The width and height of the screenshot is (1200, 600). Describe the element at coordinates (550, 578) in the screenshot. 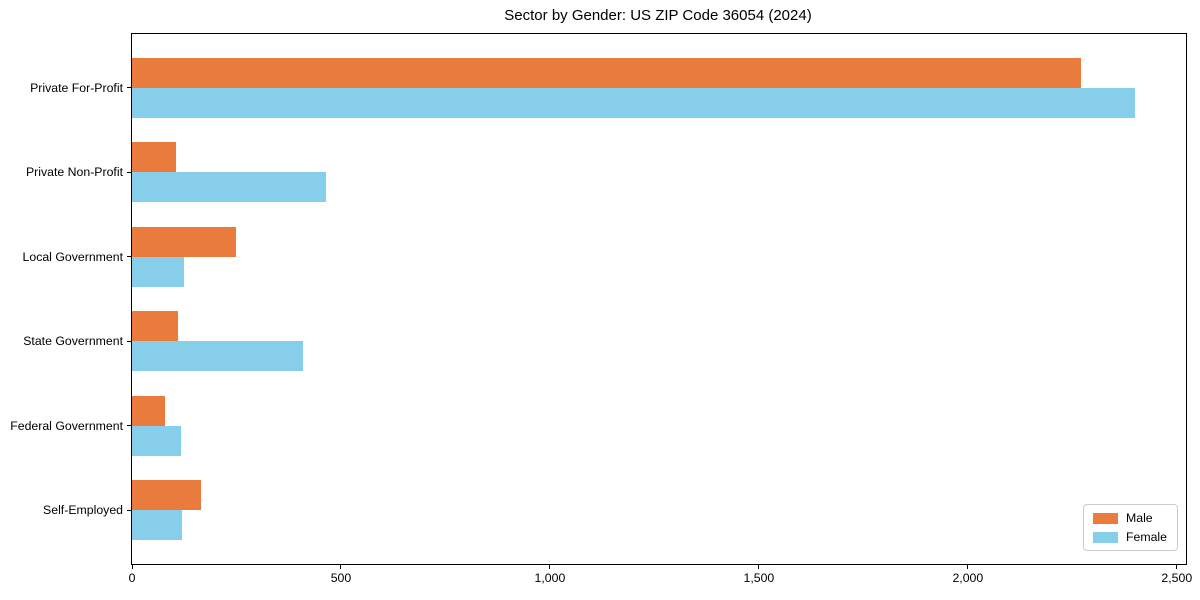

I see `x-label-1,000: 1,000` at that location.